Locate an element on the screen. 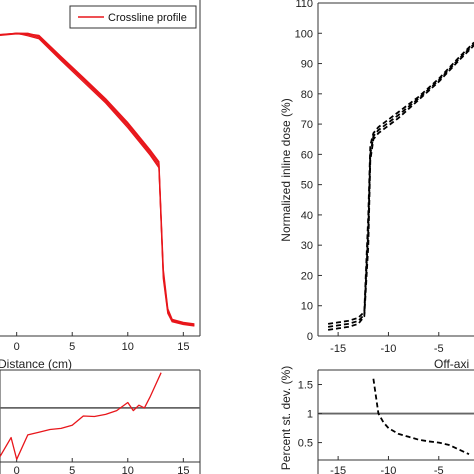 The height and width of the screenshot is (474, 474). left-bottom-series is located at coordinates (81, 416).